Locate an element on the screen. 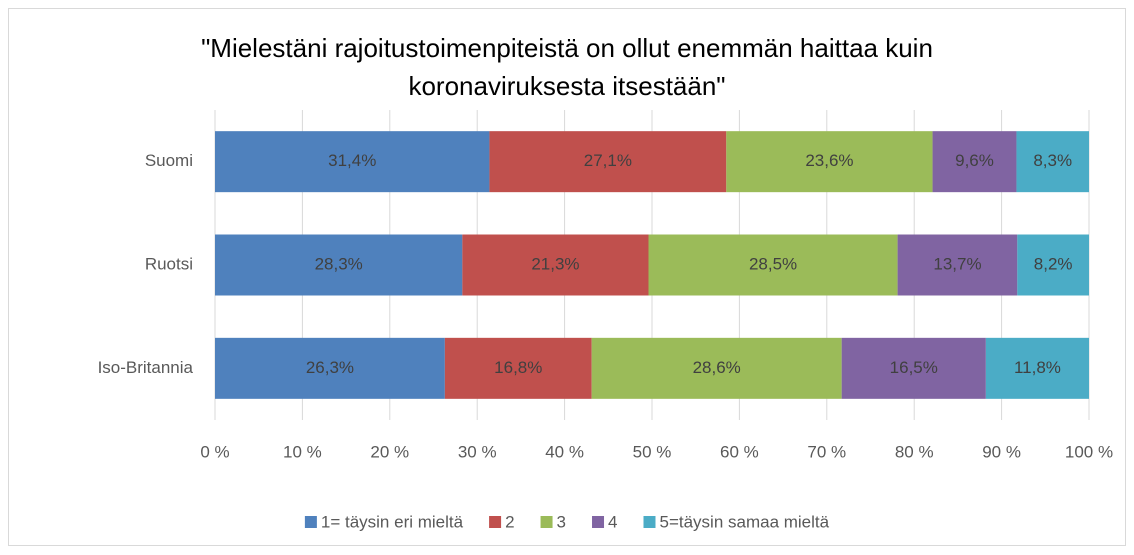  x-tick-label: 100 % is located at coordinates (1089, 451).